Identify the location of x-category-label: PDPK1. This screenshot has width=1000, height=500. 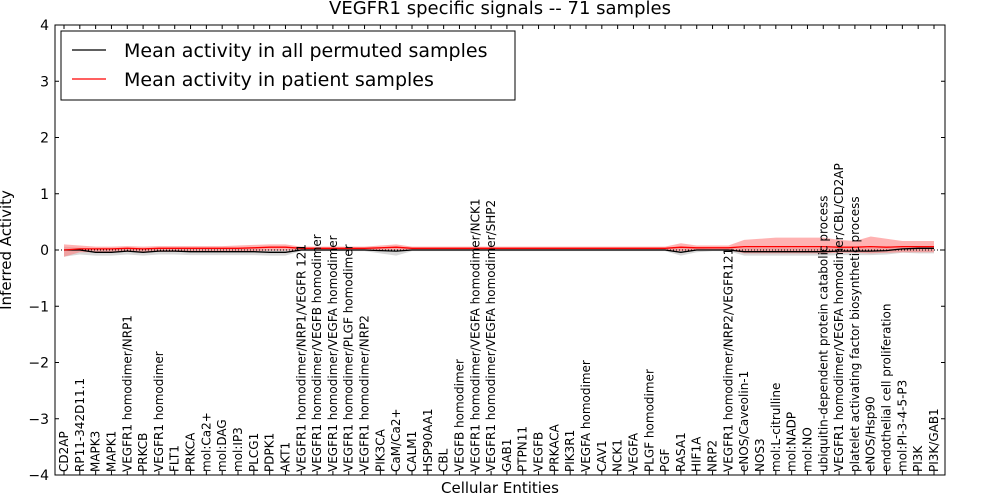
(270, 452).